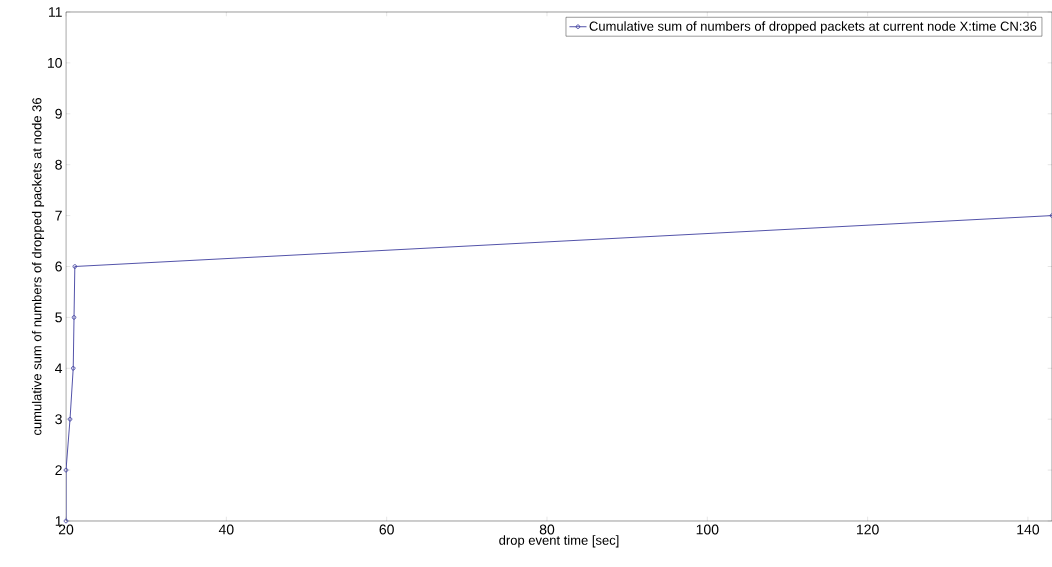 This screenshot has height=567, width=1052. I want to click on y-tick-label: 5, so click(58, 317).